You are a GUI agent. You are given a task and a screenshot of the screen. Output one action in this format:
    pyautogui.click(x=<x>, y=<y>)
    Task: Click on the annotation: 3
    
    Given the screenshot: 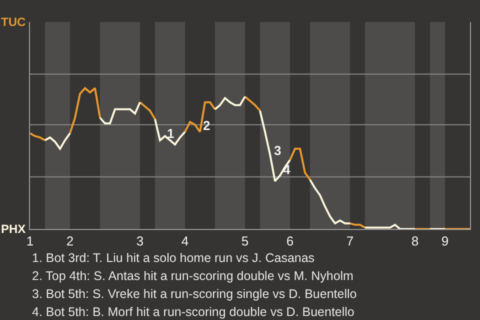 What is the action you would take?
    pyautogui.click(x=278, y=150)
    